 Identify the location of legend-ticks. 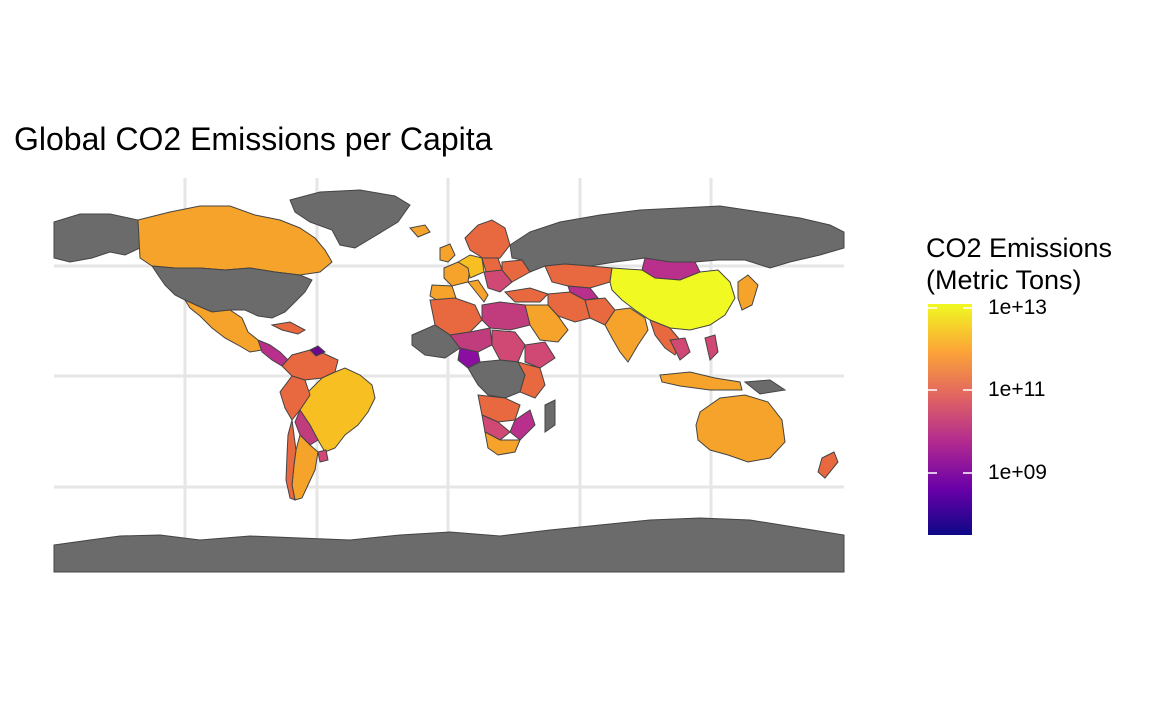
(950, 390).